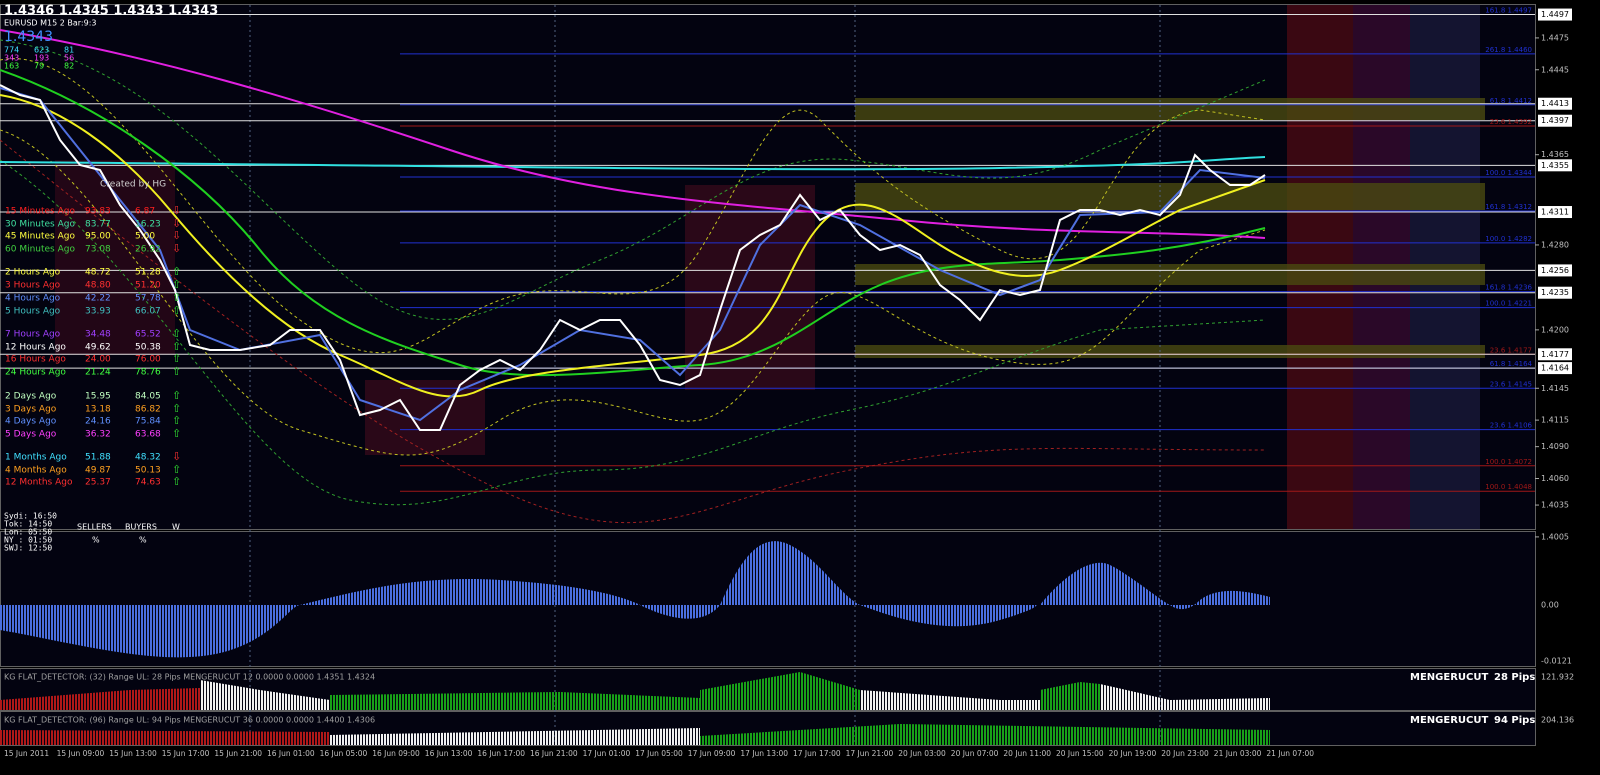  I want to click on time-label: 17 Jun 05:00, so click(659, 753).